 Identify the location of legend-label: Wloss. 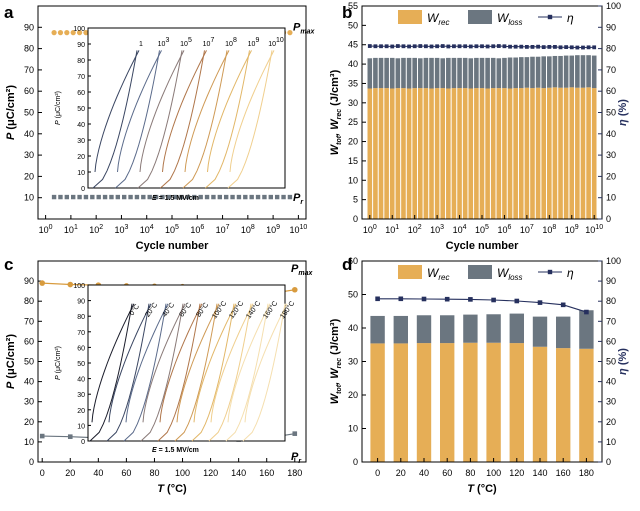
(510, 274).